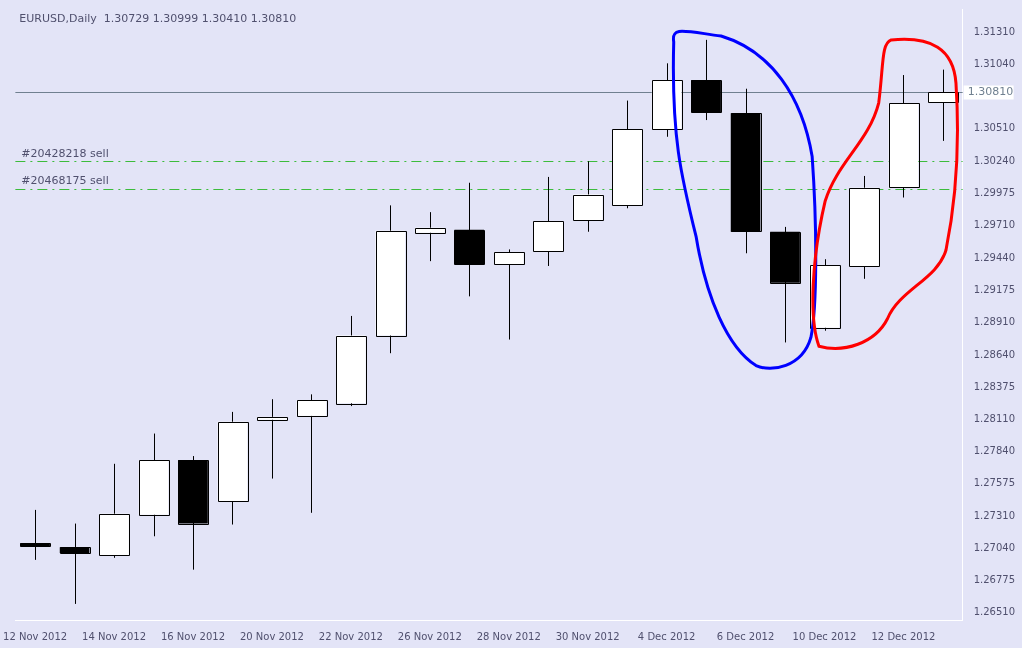 The height and width of the screenshot is (648, 1022). I want to click on y-tick-label: 1.28110, so click(994, 418).